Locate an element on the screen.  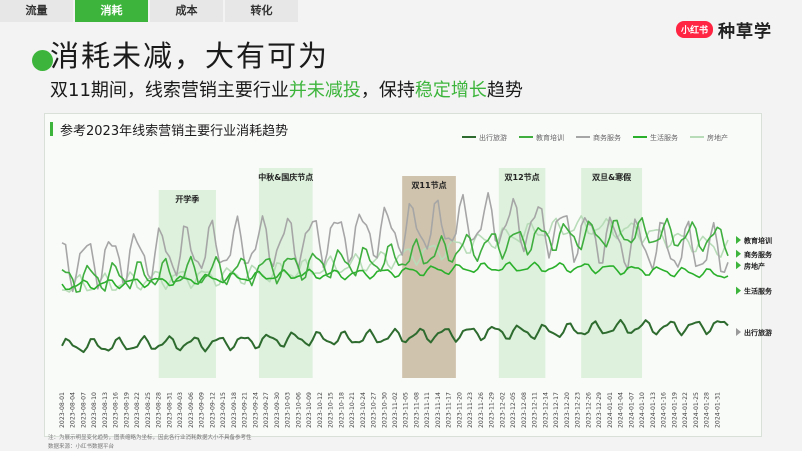
x-tick-label: 2023-09-09 is located at coordinates (202, 410).